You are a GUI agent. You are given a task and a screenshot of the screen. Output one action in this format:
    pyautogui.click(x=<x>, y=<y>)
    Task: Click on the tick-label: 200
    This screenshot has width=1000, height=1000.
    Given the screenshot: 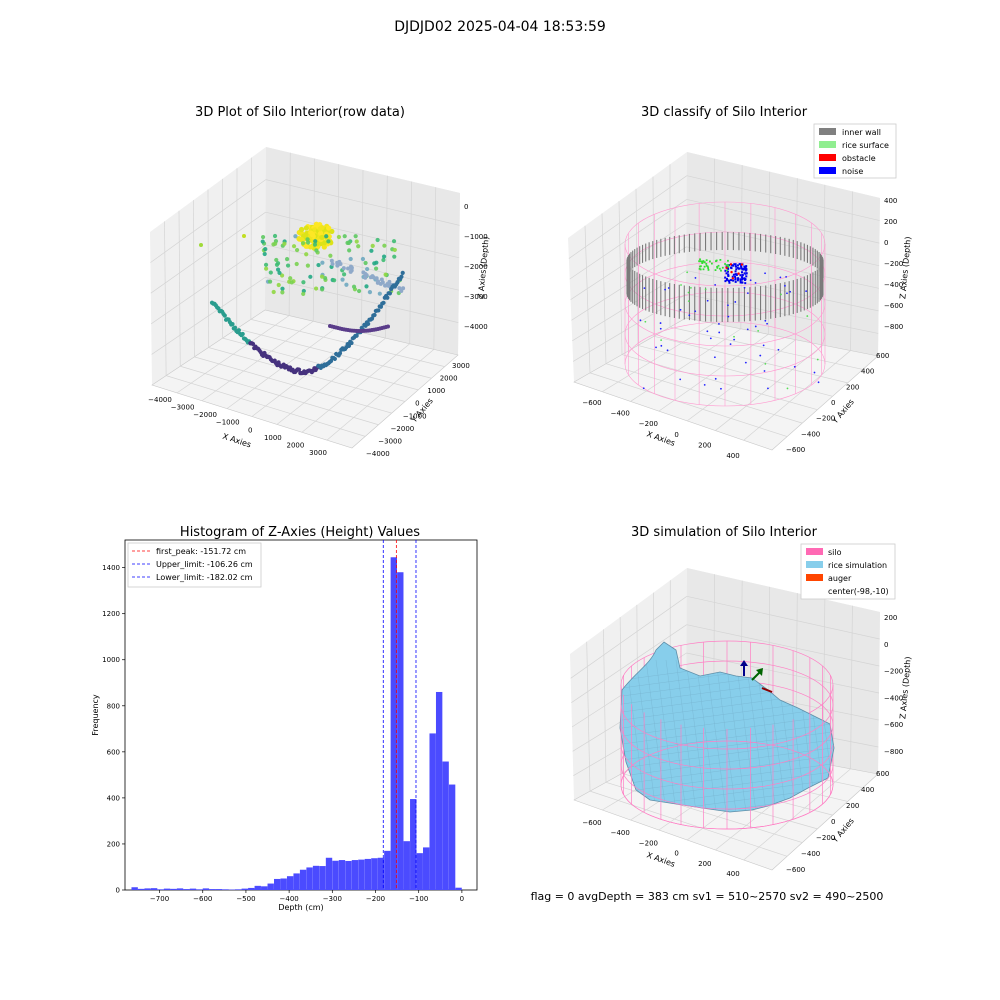 What is the action you would take?
    pyautogui.click(x=890, y=618)
    